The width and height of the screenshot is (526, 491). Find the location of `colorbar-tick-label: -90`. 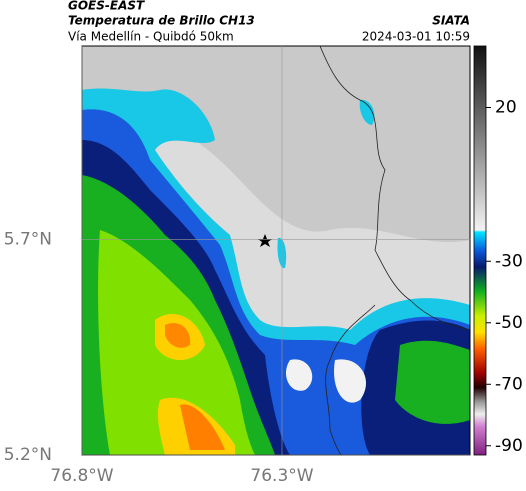

colorbar-tick-label: -90 is located at coordinates (509, 446).